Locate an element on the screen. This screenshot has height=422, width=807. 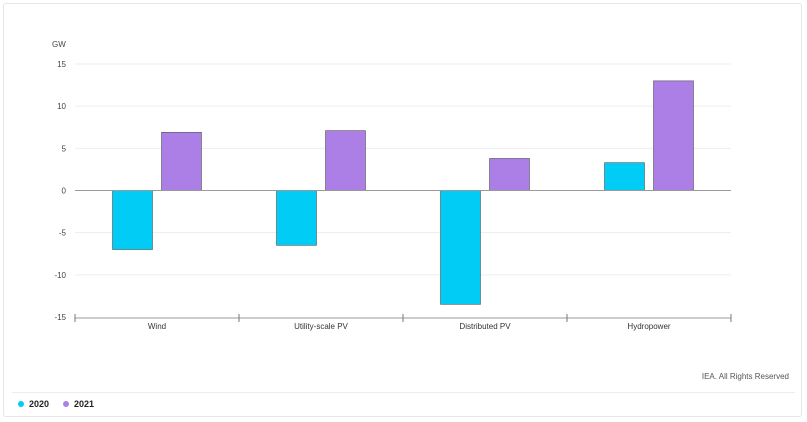
bar-2021-utility-scale-pv is located at coordinates (345, 160).